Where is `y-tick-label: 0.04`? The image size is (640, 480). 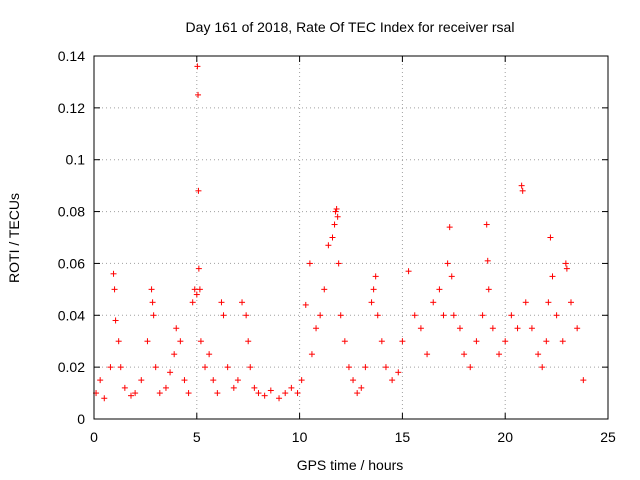 y-tick-label: 0.04 is located at coordinates (71, 315).